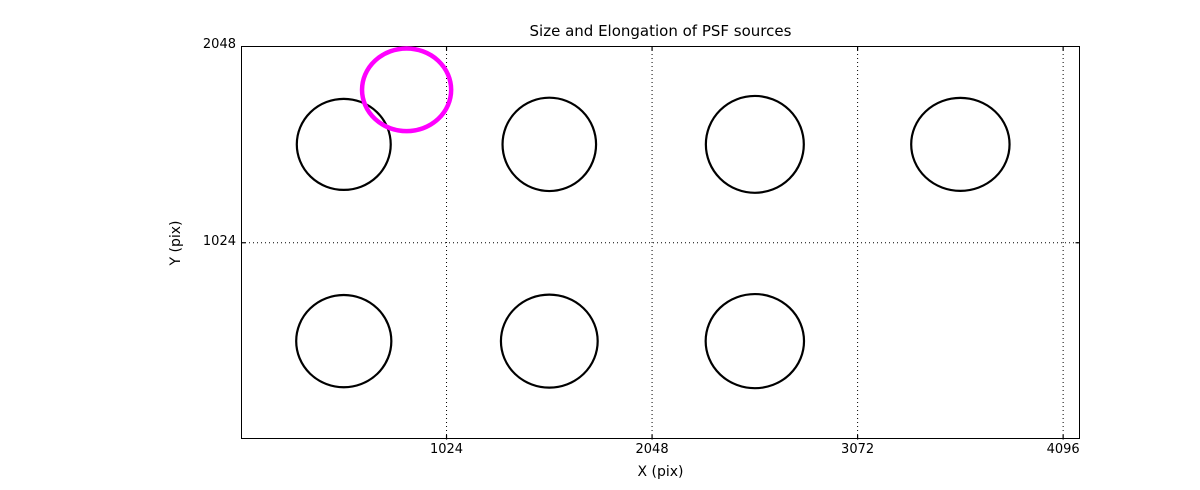 The image size is (1200, 490). Describe the element at coordinates (406, 90) in the screenshot. I see `highlighted-psf-ellipse` at that location.